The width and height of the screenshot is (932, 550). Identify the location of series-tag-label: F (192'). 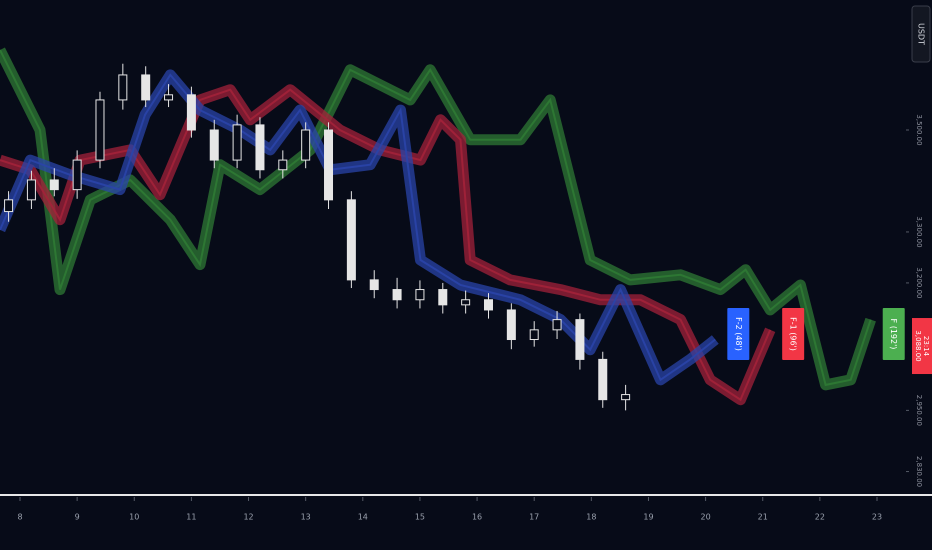
(893, 334).